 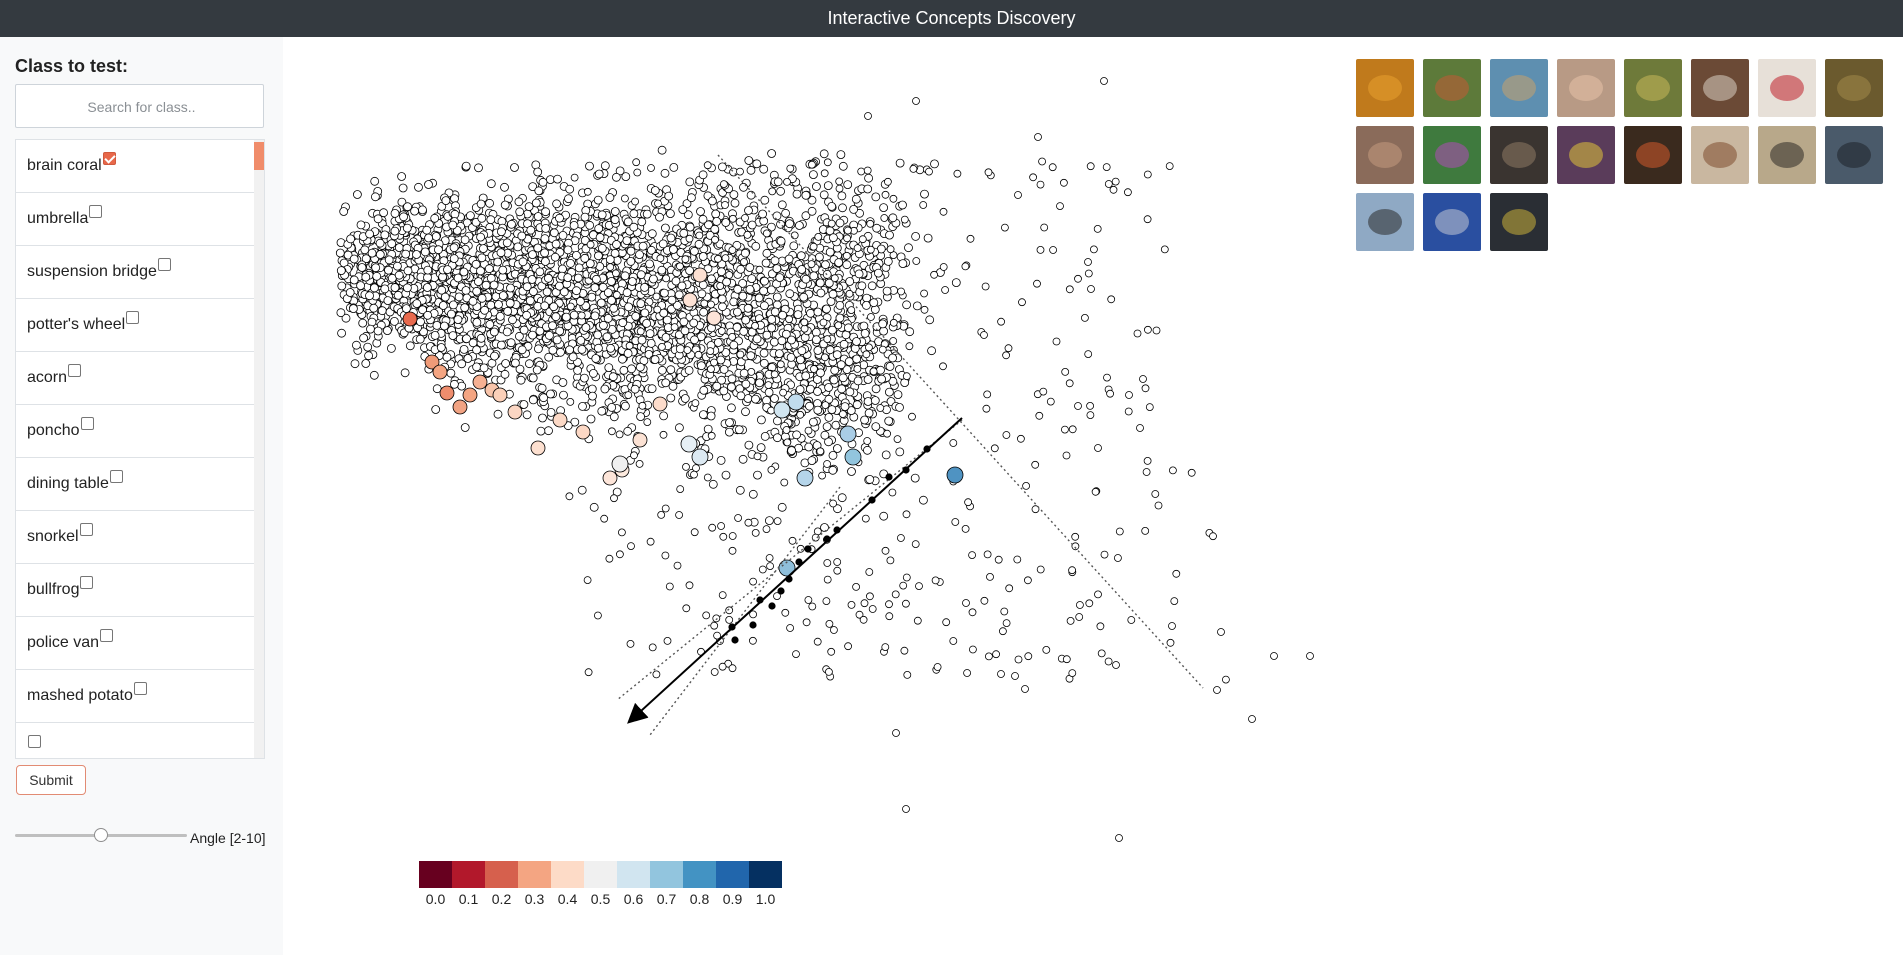 I want to click on angle-slider, so click(x=101, y=836).